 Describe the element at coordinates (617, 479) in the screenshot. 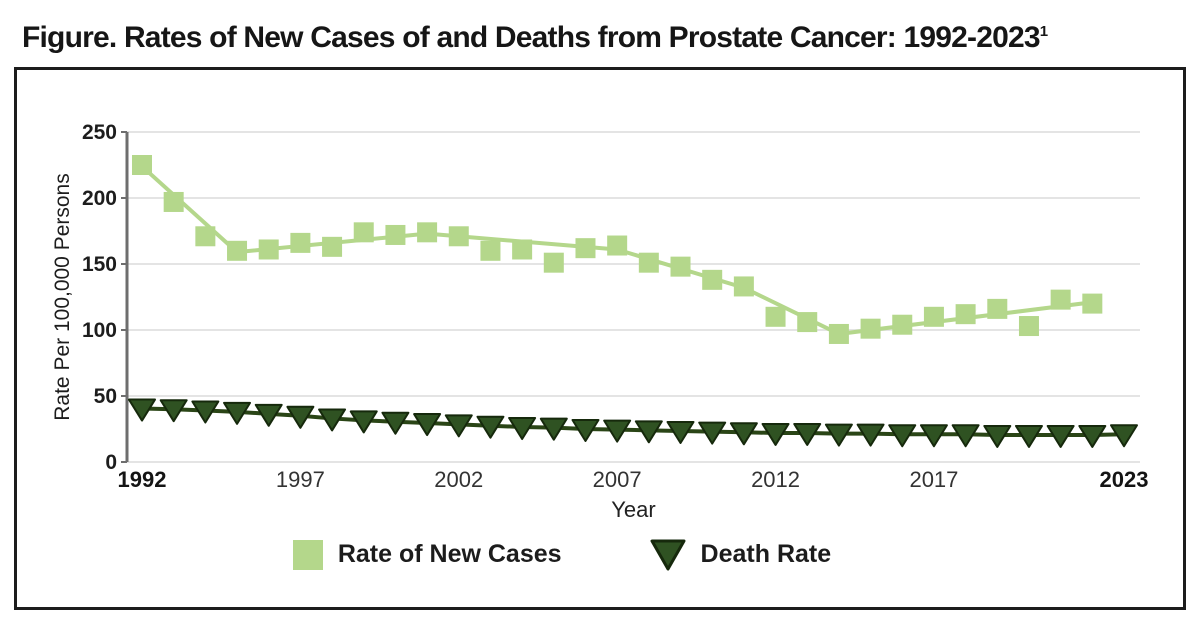

I see `x-tick-label: 2007` at that location.